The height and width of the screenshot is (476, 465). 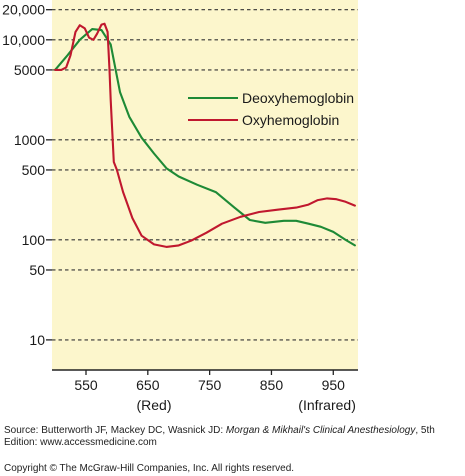 I want to click on y-tick-label: 100, so click(x=34, y=240).